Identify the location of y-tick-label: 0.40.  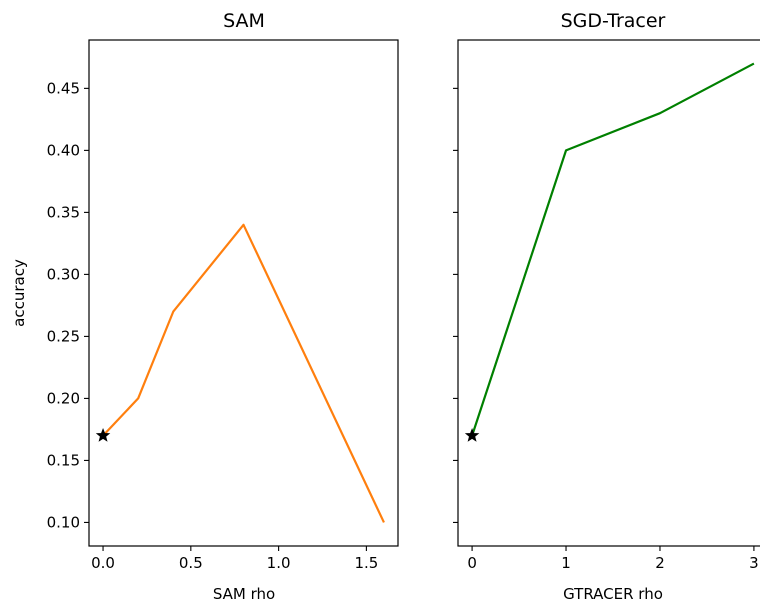
(63, 150).